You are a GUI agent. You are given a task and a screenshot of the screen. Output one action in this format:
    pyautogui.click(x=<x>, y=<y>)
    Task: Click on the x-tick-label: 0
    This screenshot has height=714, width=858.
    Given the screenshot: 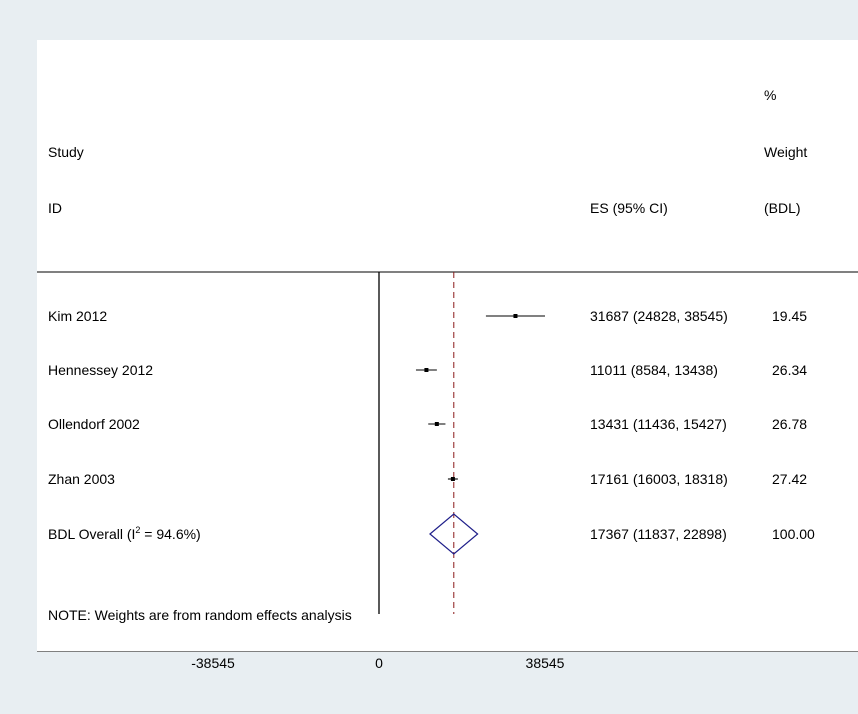 What is the action you would take?
    pyautogui.click(x=379, y=663)
    